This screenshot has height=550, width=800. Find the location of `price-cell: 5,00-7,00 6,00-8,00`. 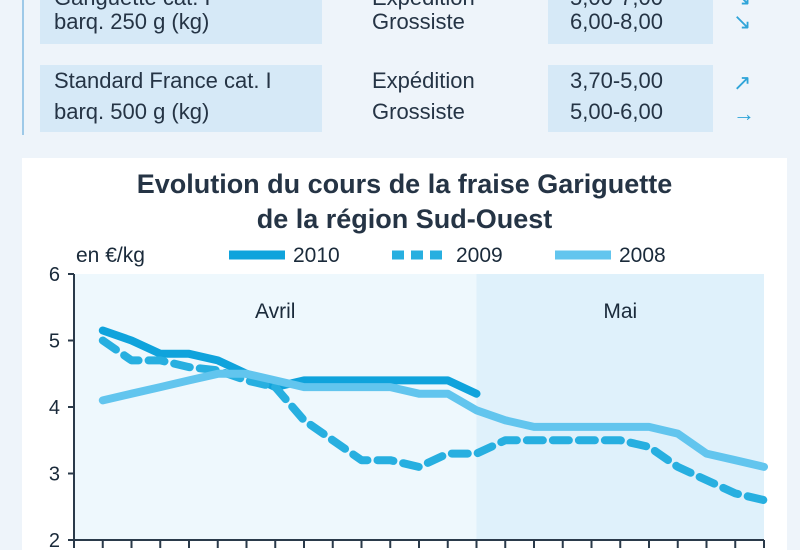

price-cell: 5,00-7,00 6,00-8,00 is located at coordinates (630, 22).